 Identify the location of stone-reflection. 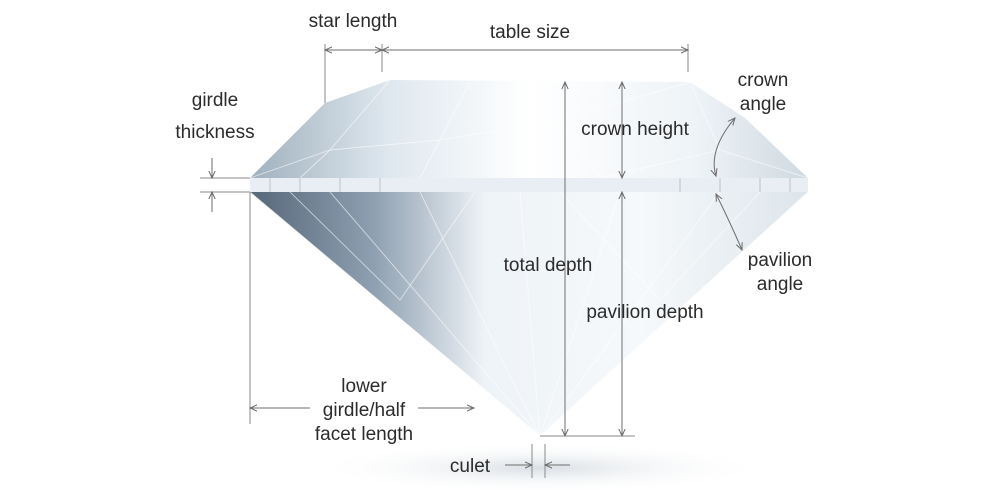
(540, 468).